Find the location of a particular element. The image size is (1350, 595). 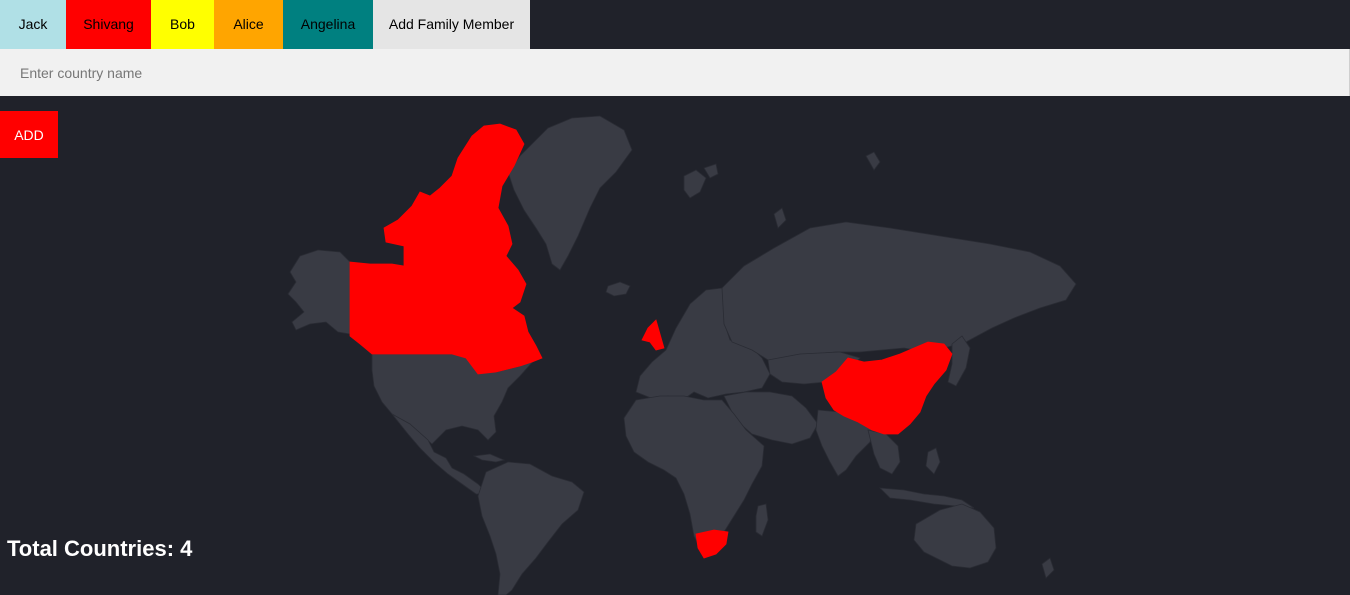

total-countries-count: Total Countries: 4 is located at coordinates (100, 548).